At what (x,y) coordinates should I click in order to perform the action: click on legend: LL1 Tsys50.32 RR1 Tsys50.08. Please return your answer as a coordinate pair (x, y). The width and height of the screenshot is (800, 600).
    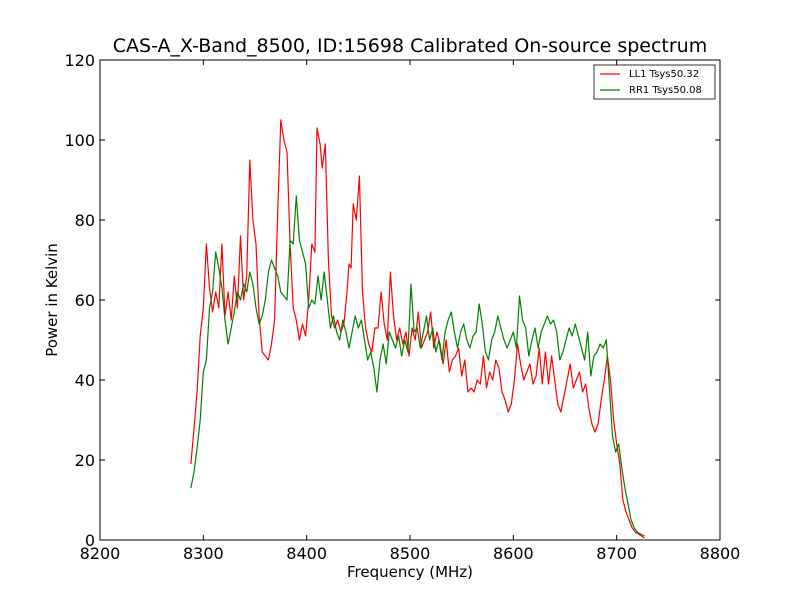
    Looking at the image, I should click on (654, 82).